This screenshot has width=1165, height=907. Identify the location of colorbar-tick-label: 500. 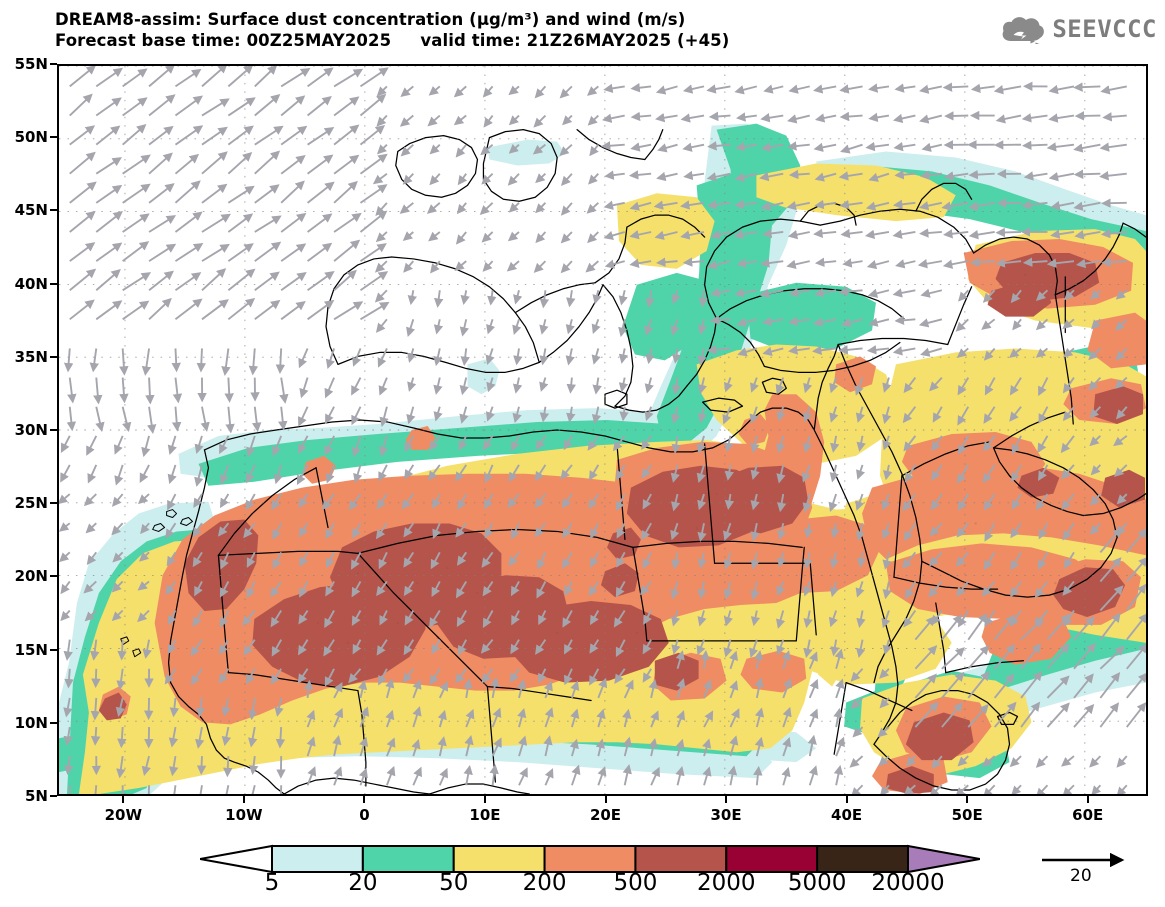
(635, 883).